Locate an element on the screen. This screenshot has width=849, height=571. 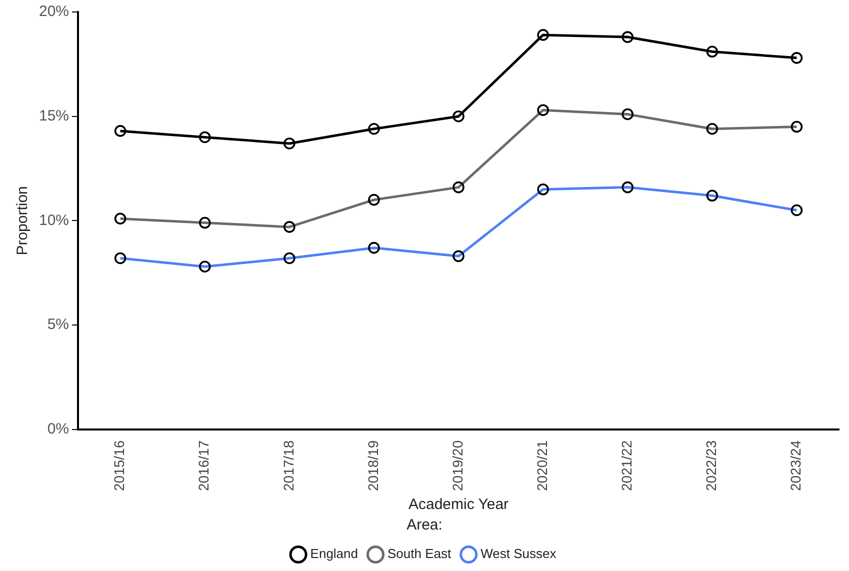
y-tick-label: 5% is located at coordinates (58, 325).